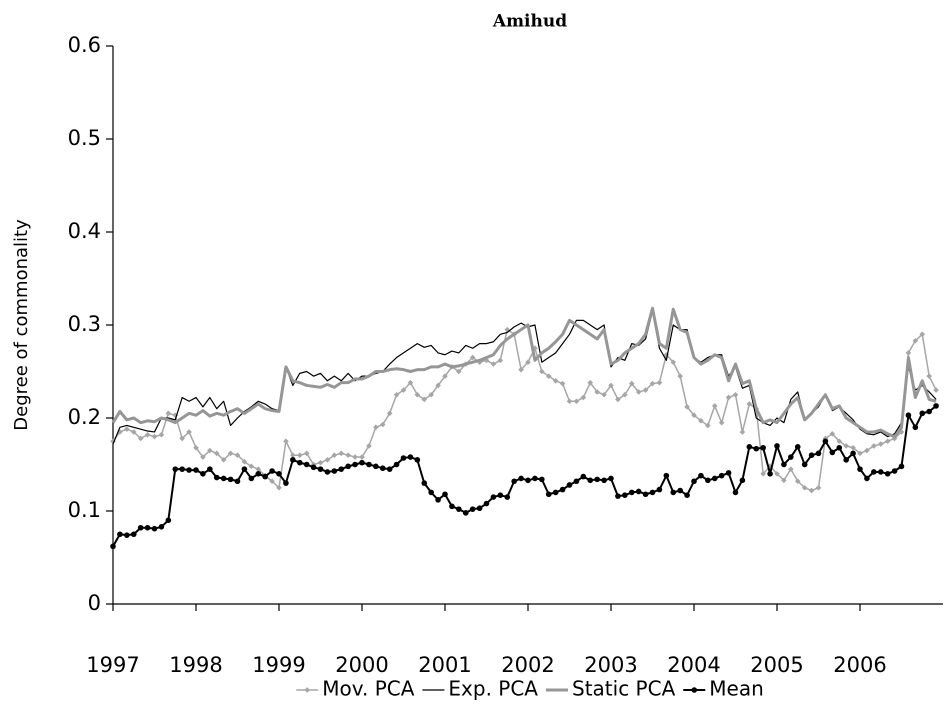  Describe the element at coordinates (84, 510) in the screenshot. I see `y-tick-label: 0.1` at that location.